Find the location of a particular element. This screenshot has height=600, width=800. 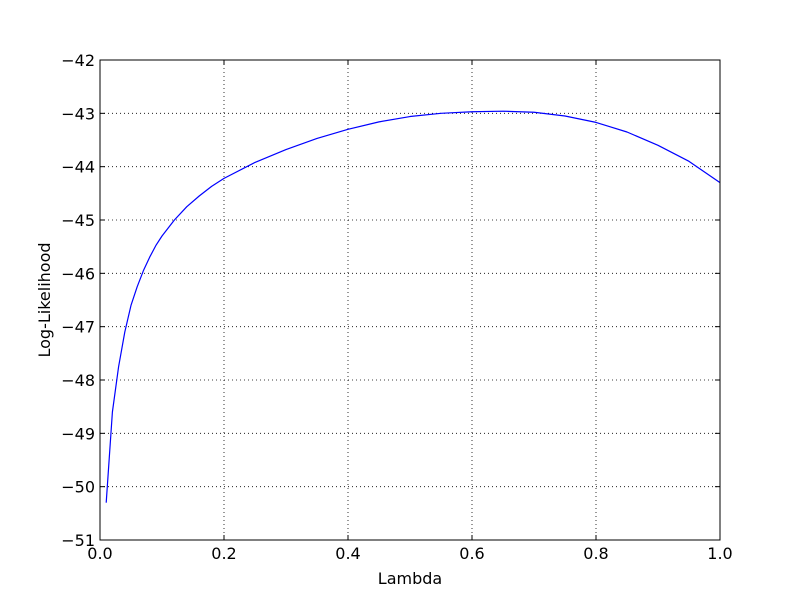

y-tick-label: −48 is located at coordinates (78, 380).